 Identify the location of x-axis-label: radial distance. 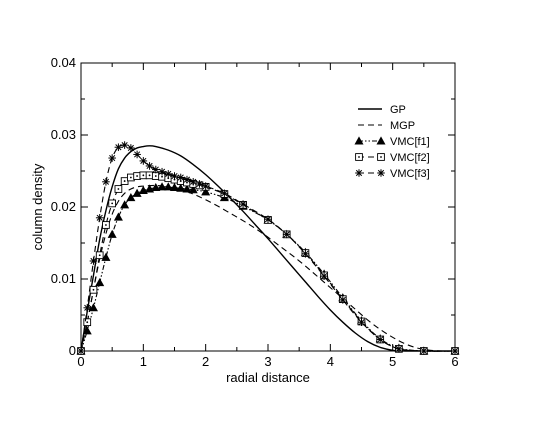
(268, 377).